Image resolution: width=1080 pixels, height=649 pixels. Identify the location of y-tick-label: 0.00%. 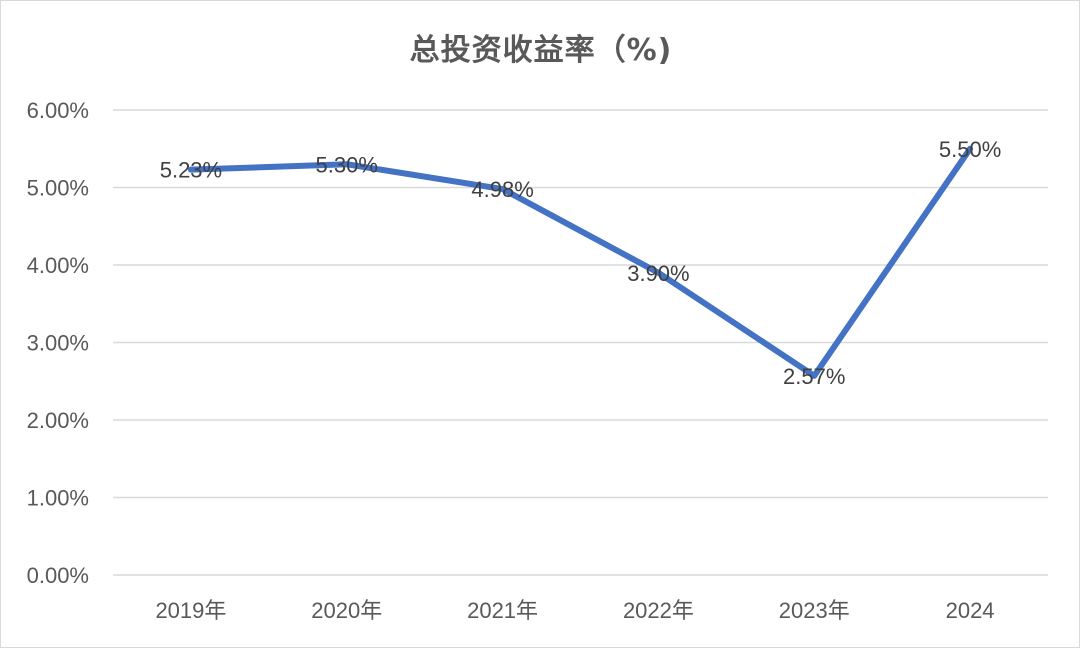
(58, 575).